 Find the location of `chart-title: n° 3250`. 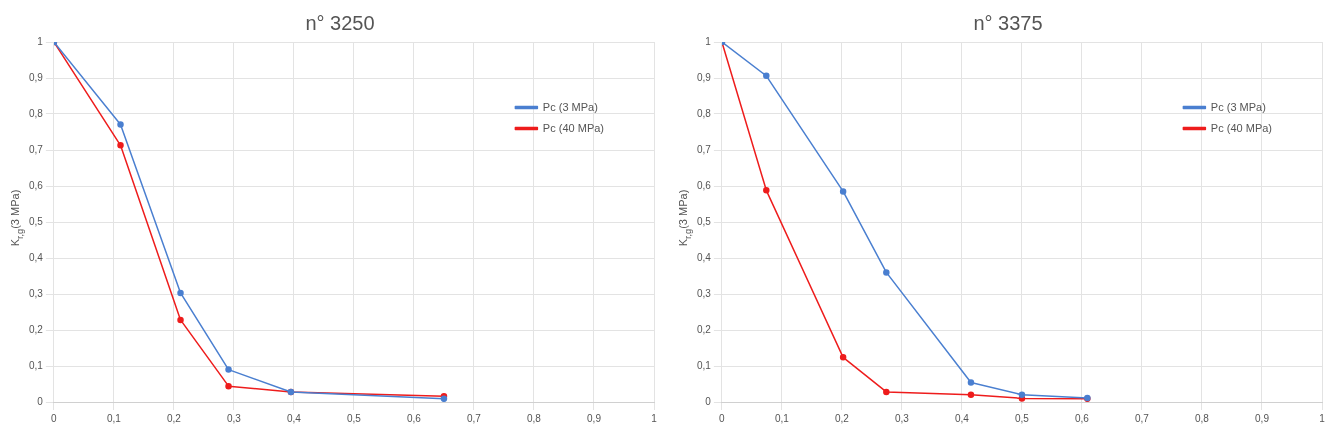

chart-title: n° 3250 is located at coordinates (340, 22).